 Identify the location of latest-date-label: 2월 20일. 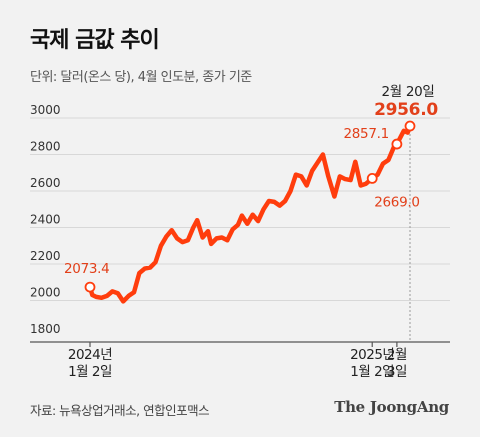
(407, 92).